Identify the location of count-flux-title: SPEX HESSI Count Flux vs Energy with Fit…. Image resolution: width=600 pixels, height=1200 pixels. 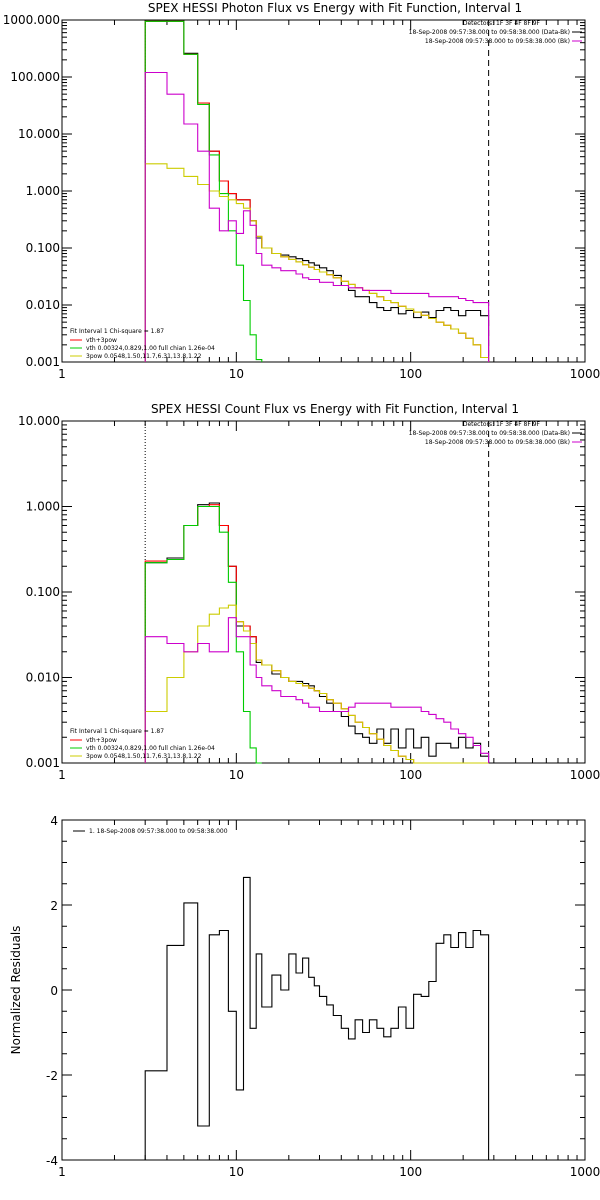
(335, 409).